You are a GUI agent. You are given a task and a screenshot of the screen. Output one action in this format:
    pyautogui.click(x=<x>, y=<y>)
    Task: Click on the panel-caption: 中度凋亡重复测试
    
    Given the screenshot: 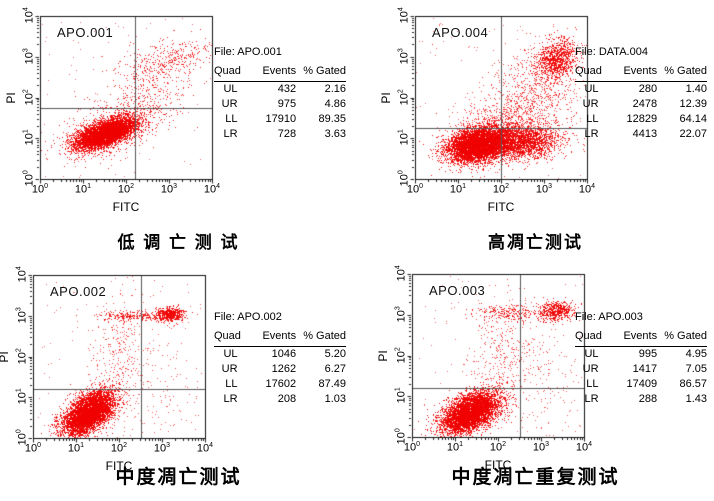 What is the action you would take?
    pyautogui.click(x=535, y=477)
    